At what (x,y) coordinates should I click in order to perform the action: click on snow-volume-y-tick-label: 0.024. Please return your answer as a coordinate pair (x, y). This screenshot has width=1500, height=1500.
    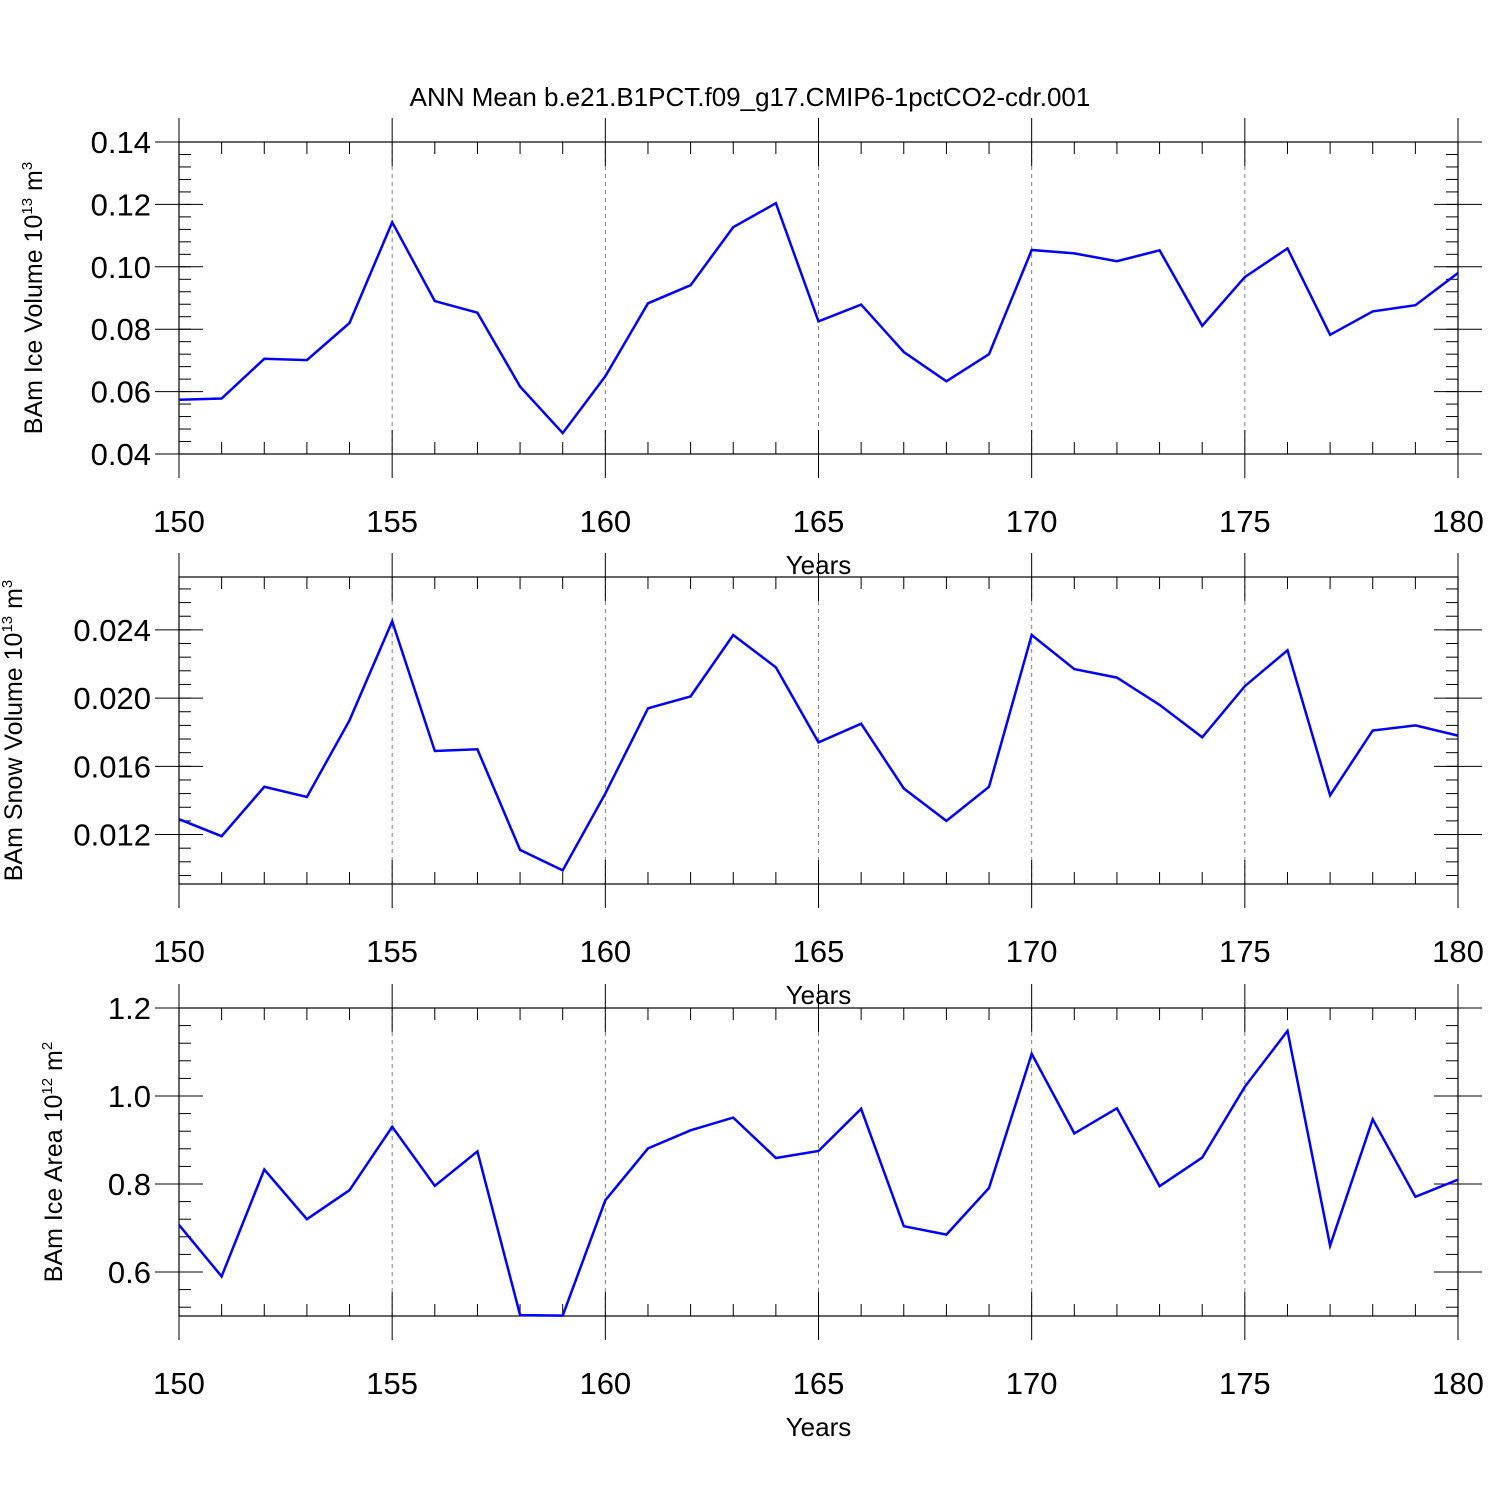
    Looking at the image, I should click on (112, 630).